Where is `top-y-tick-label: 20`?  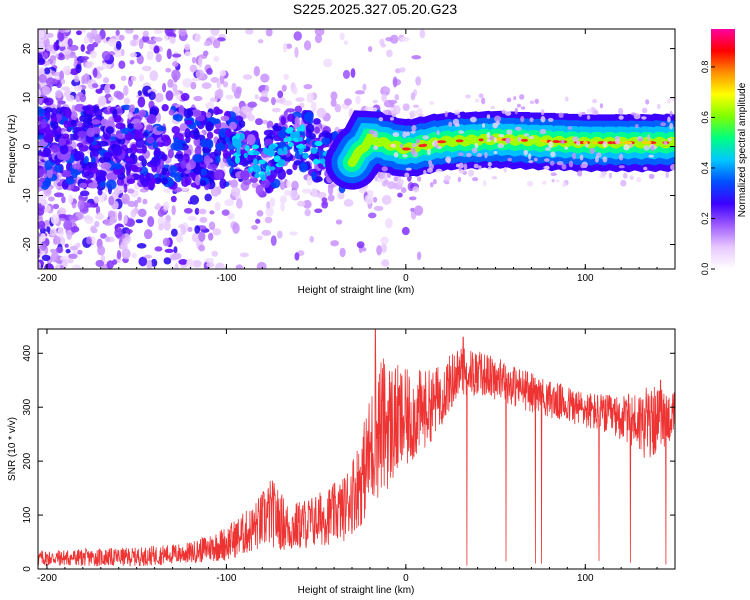 top-y-tick-label: 20 is located at coordinates (27, 49).